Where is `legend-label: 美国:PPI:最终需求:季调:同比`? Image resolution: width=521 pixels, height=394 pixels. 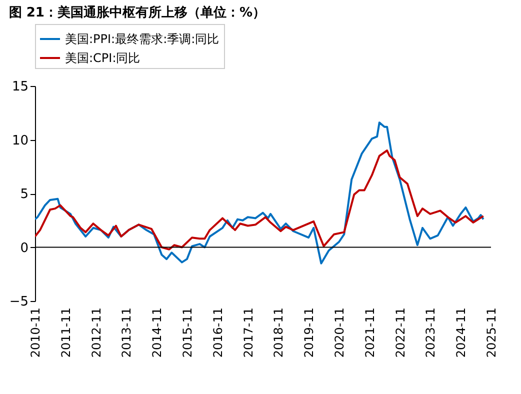 legend-label: 美国:PPI:最终需求:季调:同比 is located at coordinates (142, 39).